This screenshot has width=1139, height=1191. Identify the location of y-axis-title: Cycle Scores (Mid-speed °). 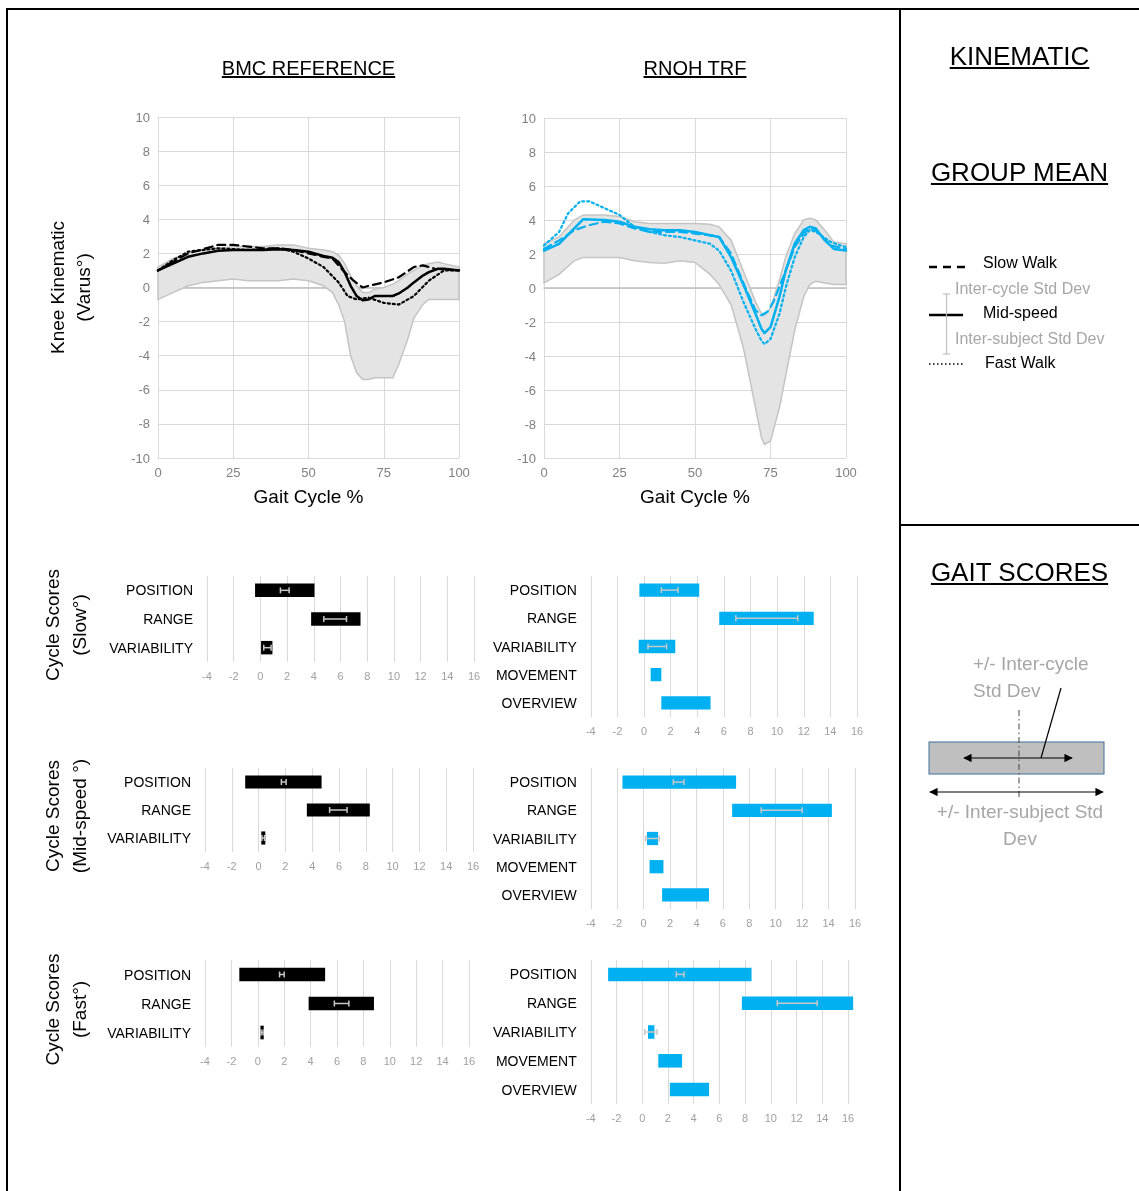
(66, 816).